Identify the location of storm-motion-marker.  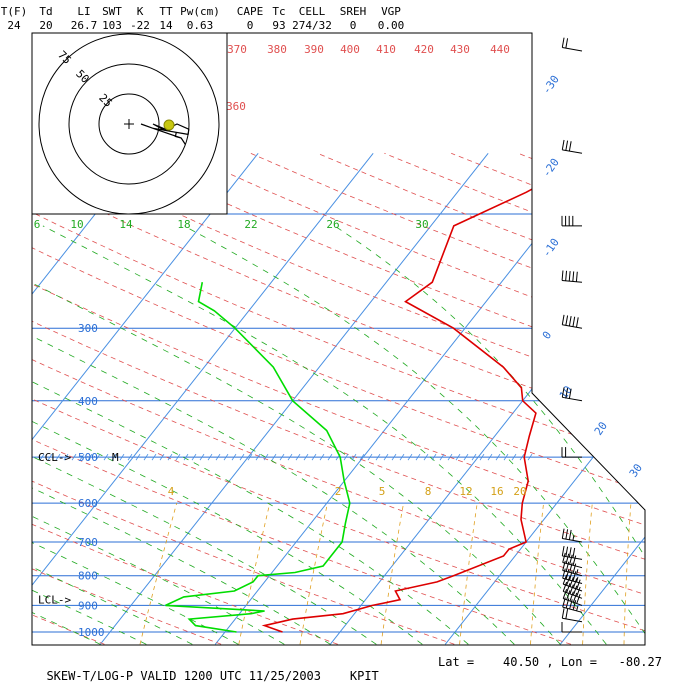
(169, 125).